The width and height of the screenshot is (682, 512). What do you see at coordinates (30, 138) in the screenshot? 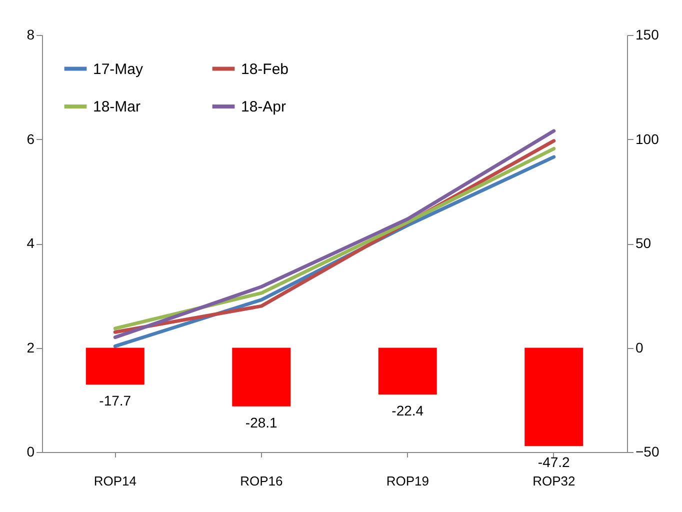
I see `y-tick-label: 6` at bounding box center [30, 138].